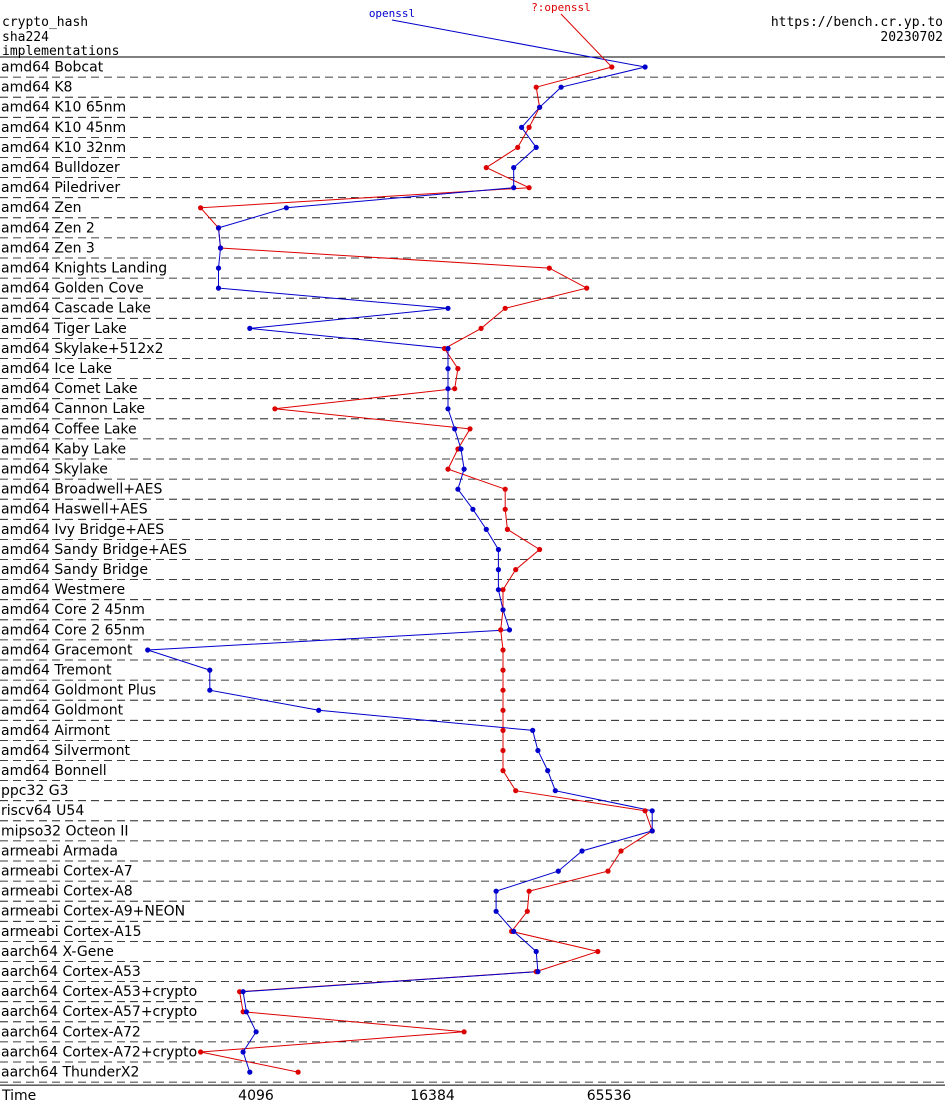 The image size is (945, 1103). What do you see at coordinates (71, 1032) in the screenshot?
I see `row-label: aarch64 Cortex-A72` at bounding box center [71, 1032].